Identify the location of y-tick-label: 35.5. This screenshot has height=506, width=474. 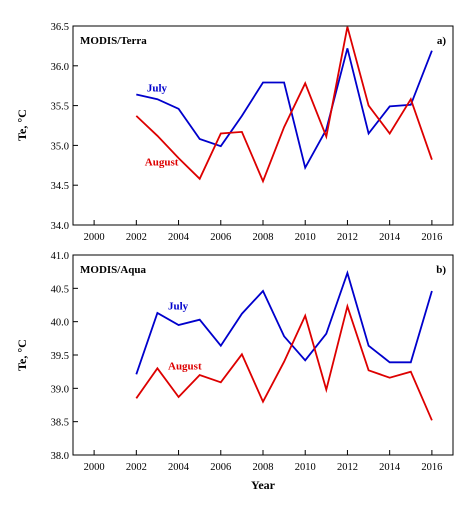
(60, 107).